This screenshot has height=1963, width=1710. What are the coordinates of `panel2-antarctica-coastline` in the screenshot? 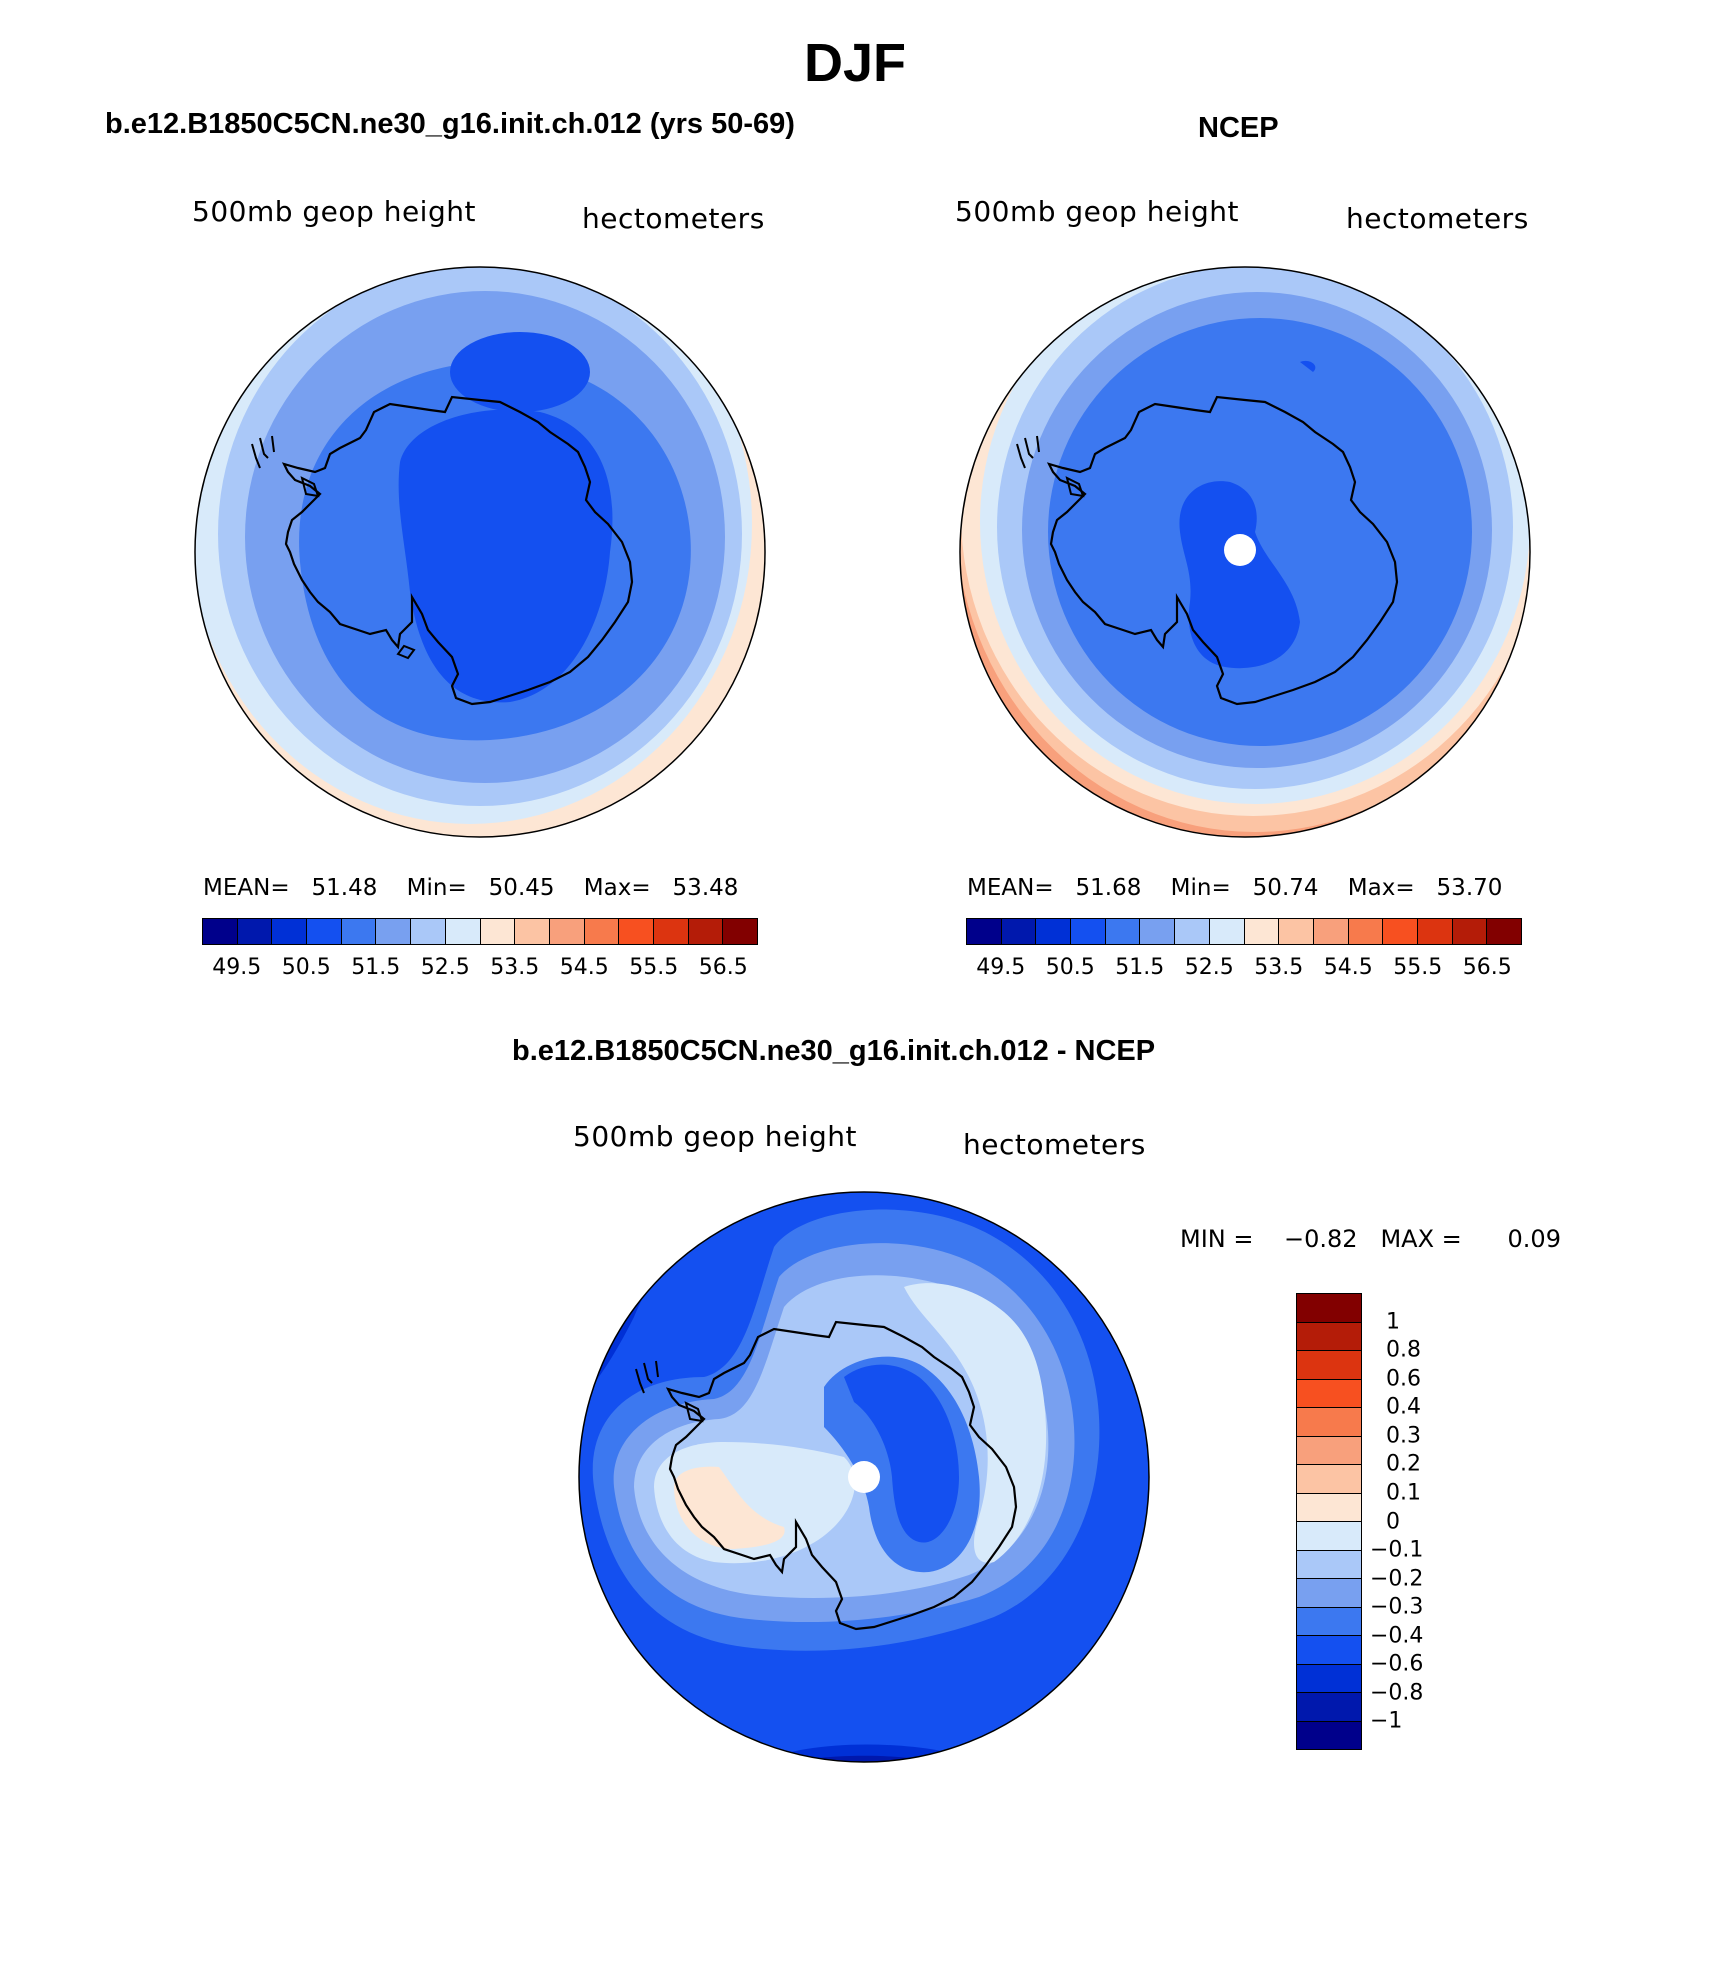 It's located at (1222, 550).